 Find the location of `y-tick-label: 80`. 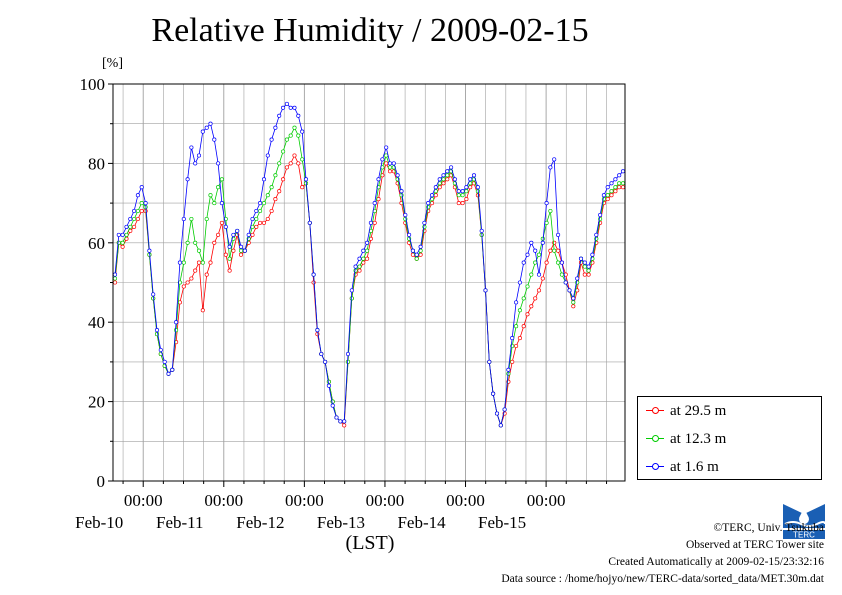

y-tick-label: 80 is located at coordinates (96, 163).